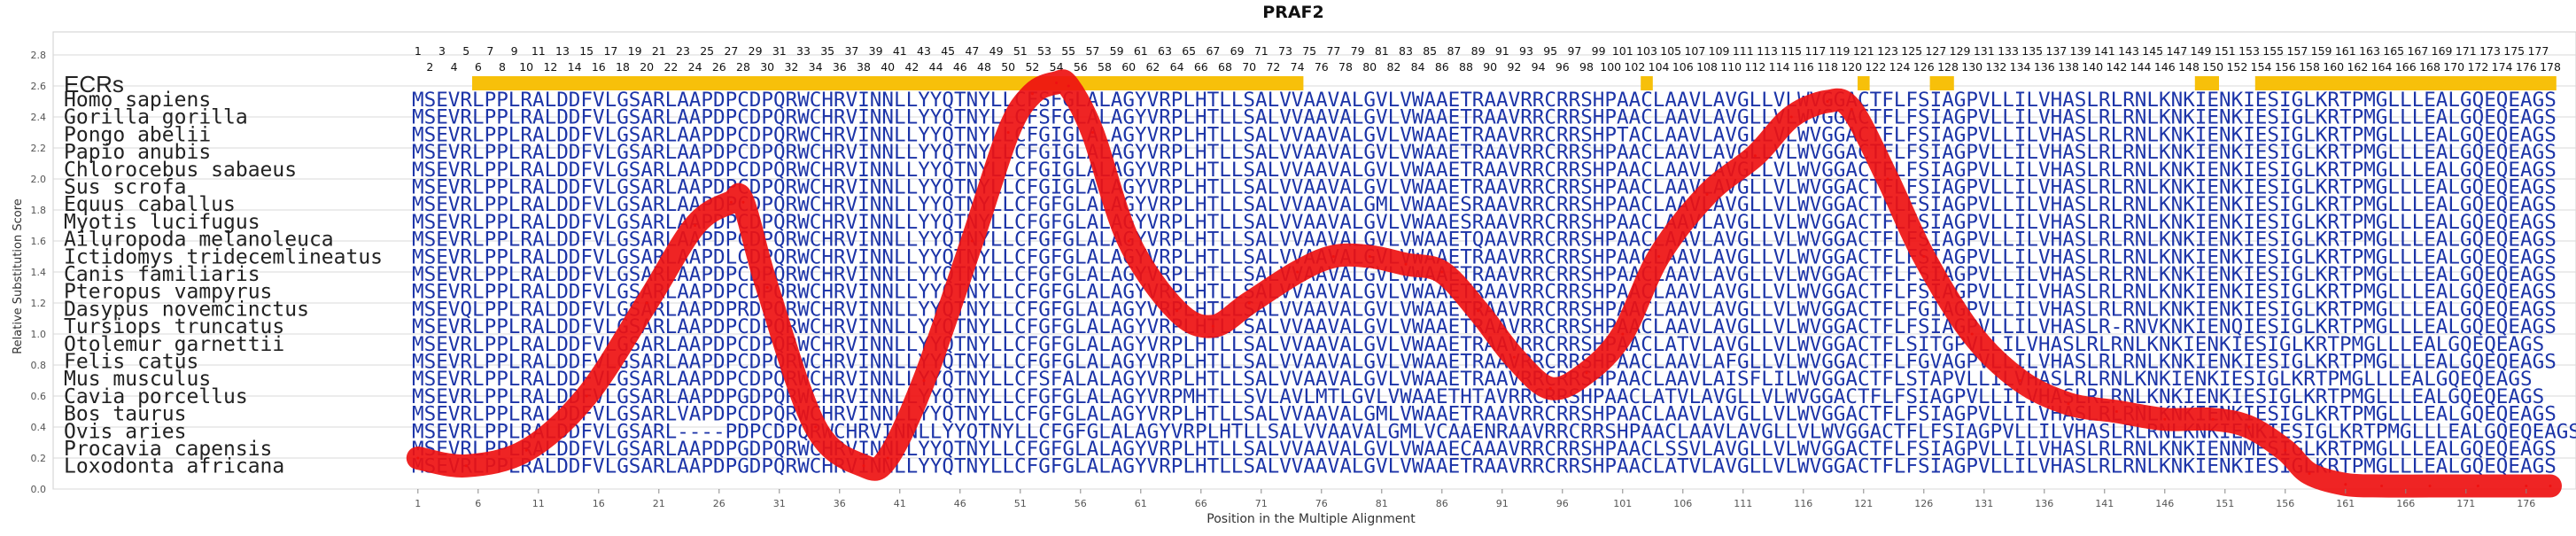 The image size is (2576, 536). I want to click on position-number: 167, so click(2417, 51).